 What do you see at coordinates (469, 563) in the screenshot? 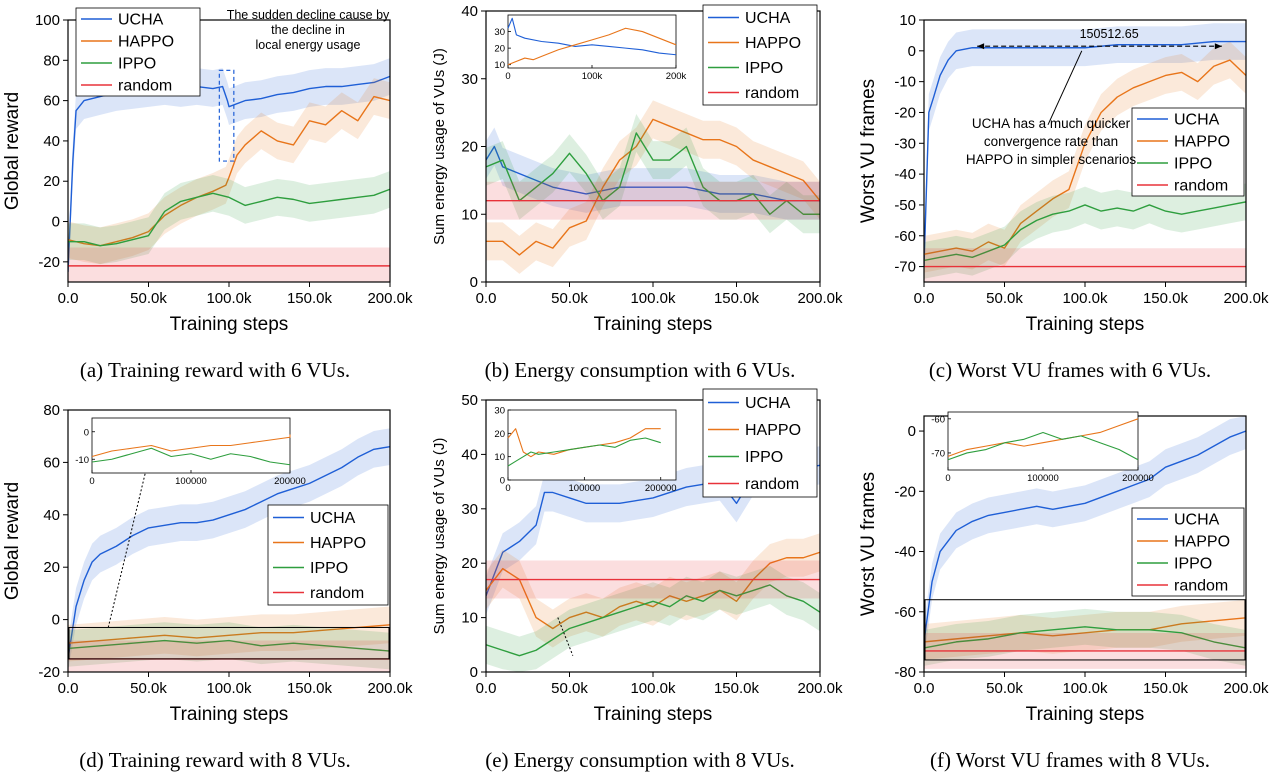
I see `chart-e-ytick-label: 20` at bounding box center [469, 563].